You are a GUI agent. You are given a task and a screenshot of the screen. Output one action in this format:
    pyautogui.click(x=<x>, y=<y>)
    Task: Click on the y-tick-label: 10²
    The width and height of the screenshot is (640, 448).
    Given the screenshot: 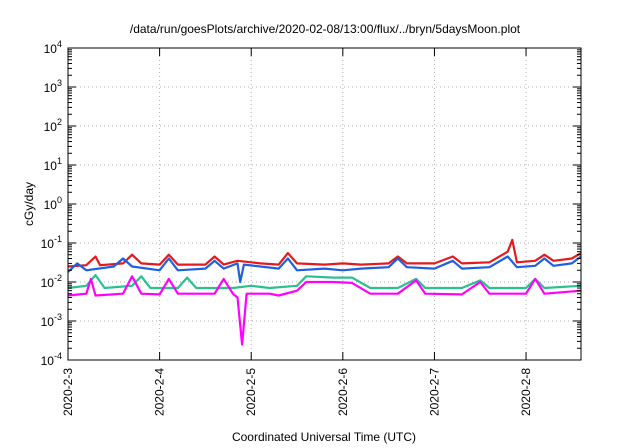 What is the action you would take?
    pyautogui.click(x=53, y=125)
    